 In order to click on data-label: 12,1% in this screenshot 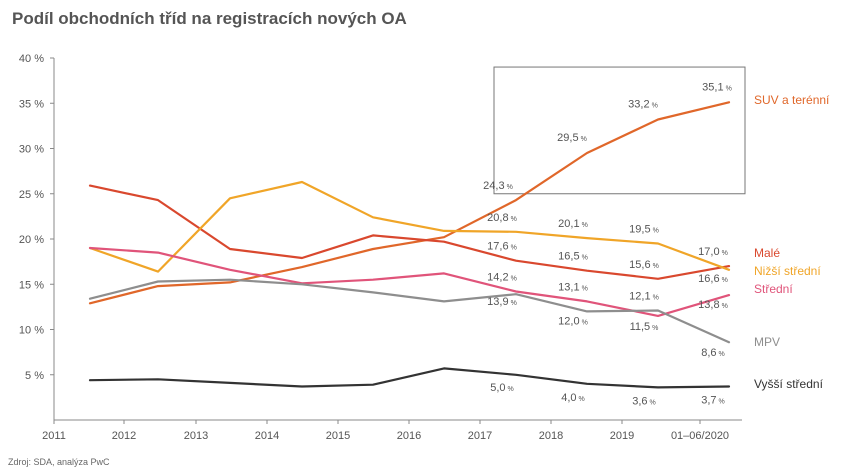, I will do `click(644, 296)`.